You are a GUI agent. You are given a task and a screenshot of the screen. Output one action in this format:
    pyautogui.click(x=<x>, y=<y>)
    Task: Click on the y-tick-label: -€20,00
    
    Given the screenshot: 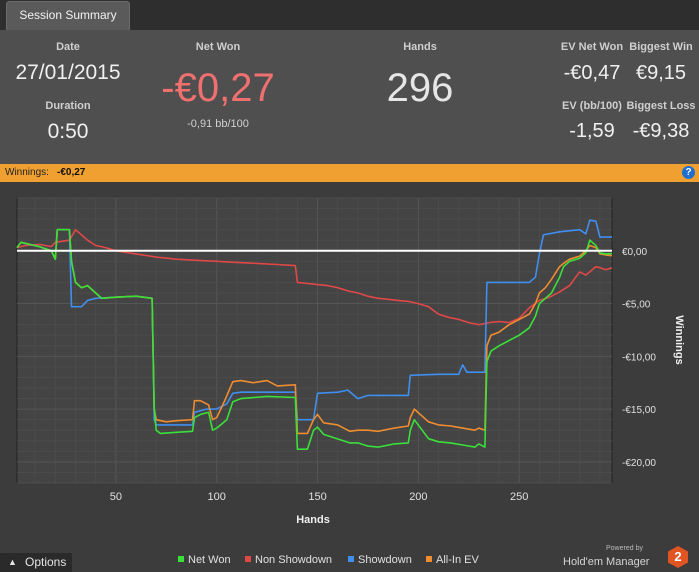 What is the action you would take?
    pyautogui.click(x=639, y=463)
    